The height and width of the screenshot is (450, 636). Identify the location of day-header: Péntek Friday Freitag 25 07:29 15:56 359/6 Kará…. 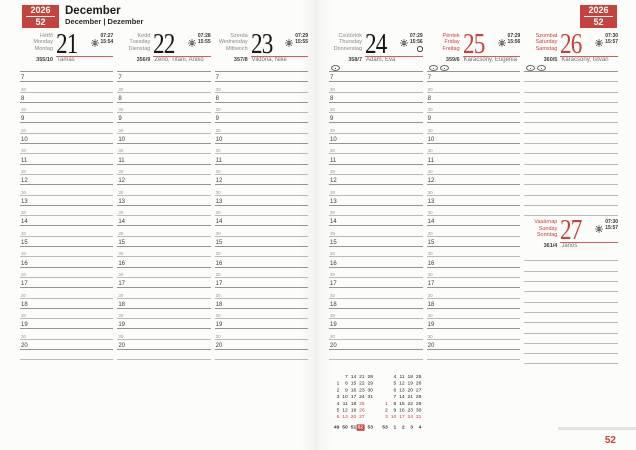
(473, 50).